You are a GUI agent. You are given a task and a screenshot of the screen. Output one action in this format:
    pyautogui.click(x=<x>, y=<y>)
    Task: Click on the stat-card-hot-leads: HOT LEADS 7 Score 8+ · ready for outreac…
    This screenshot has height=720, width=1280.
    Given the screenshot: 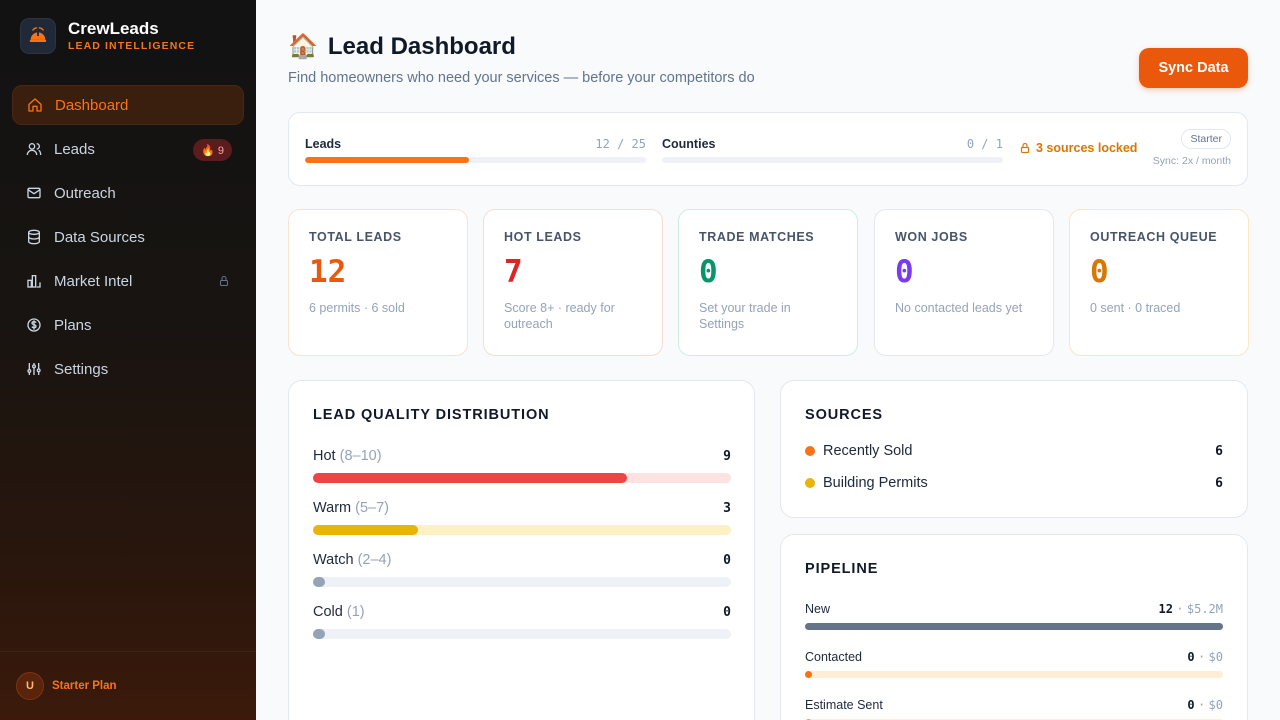 What is the action you would take?
    pyautogui.click(x=573, y=282)
    